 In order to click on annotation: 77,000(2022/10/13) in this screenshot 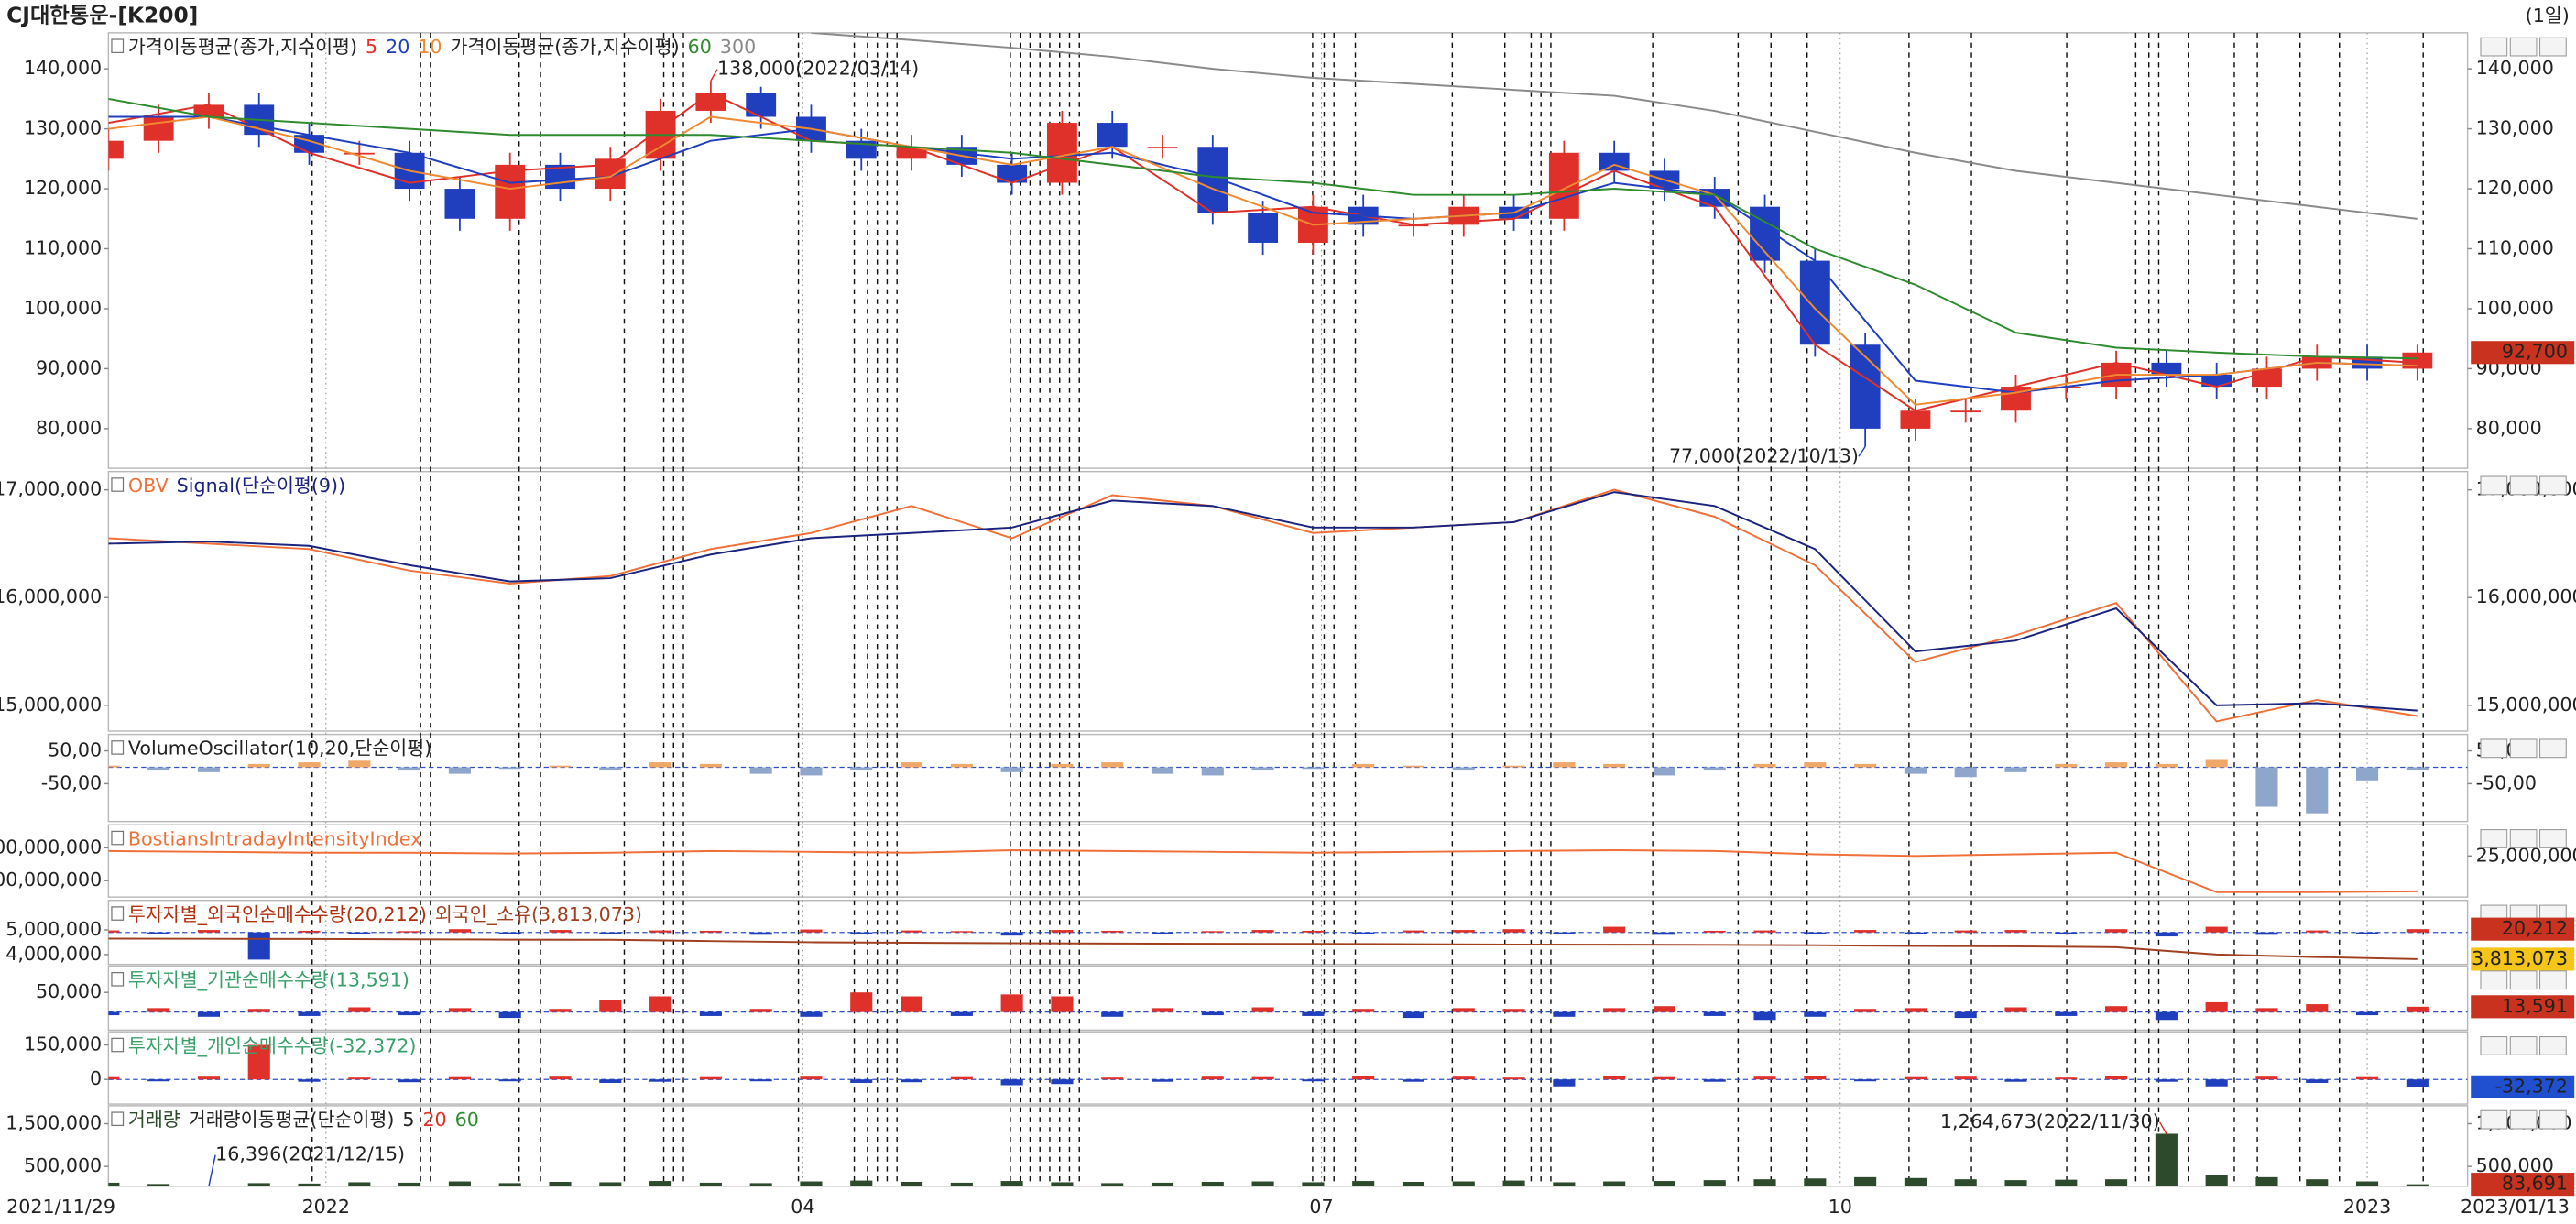, I will do `click(1764, 455)`.